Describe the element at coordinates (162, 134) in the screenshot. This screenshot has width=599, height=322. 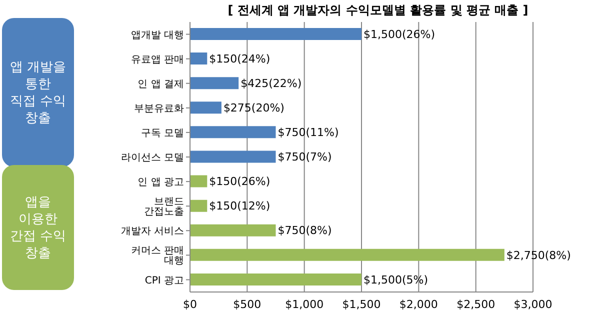
I see `y-tick-label: 구독 모델` at that location.